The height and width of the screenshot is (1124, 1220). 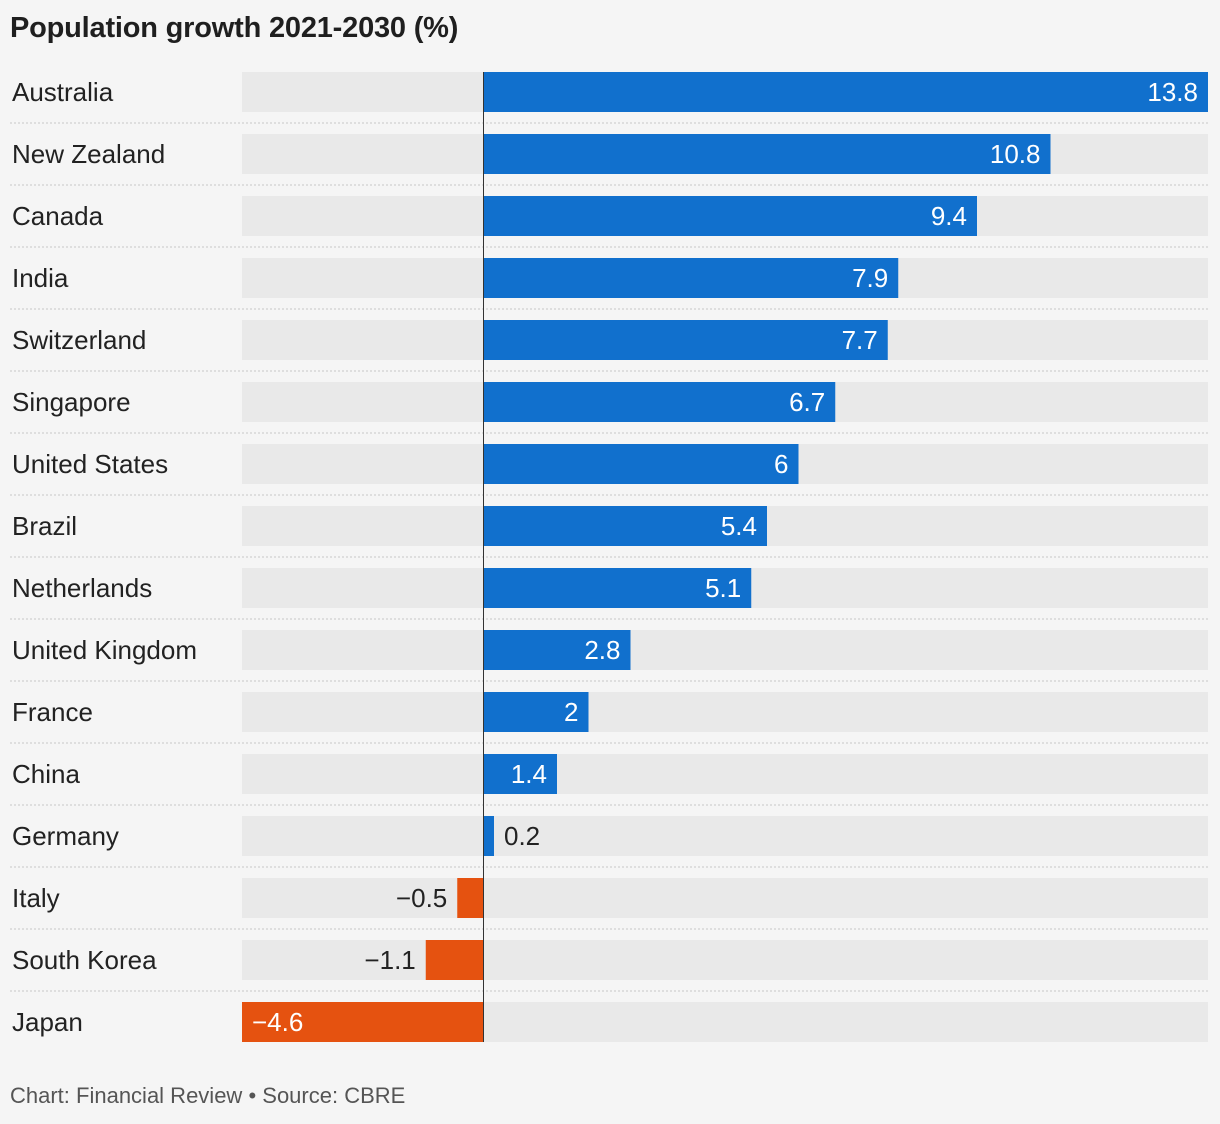 What do you see at coordinates (126, 1095) in the screenshot?
I see `footer-credit: Chart: Financial Review` at bounding box center [126, 1095].